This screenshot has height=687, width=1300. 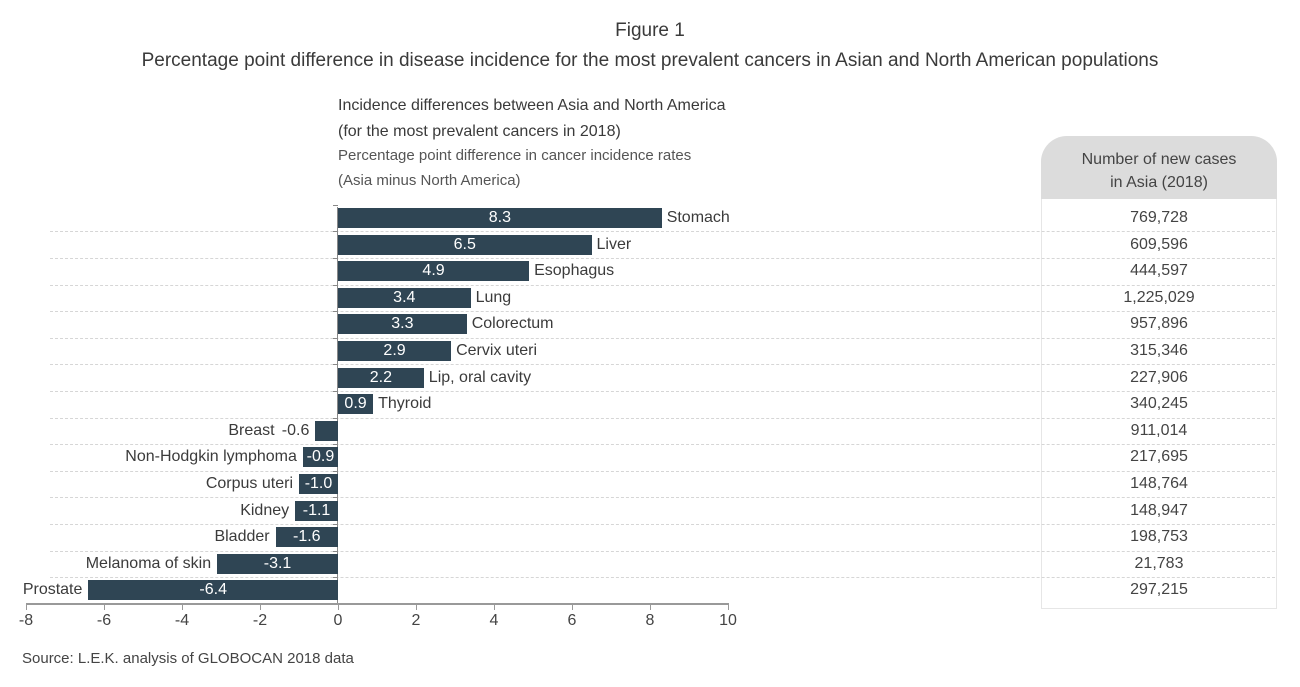 What do you see at coordinates (499, 217) in the screenshot?
I see `bar-value-label: 8.3` at bounding box center [499, 217].